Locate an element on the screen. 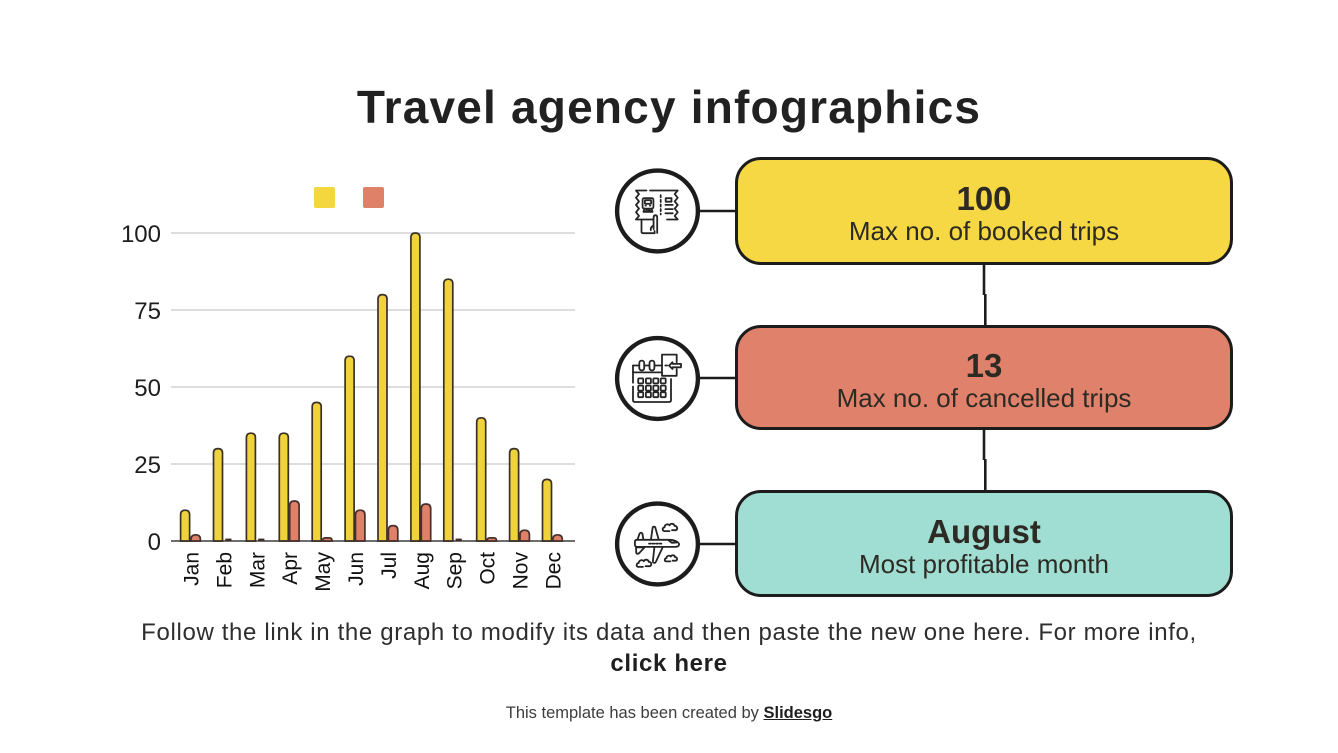 Image resolution: width=1338 pixels, height=753 pixels. svg-text: 50 is located at coordinates (147, 388).